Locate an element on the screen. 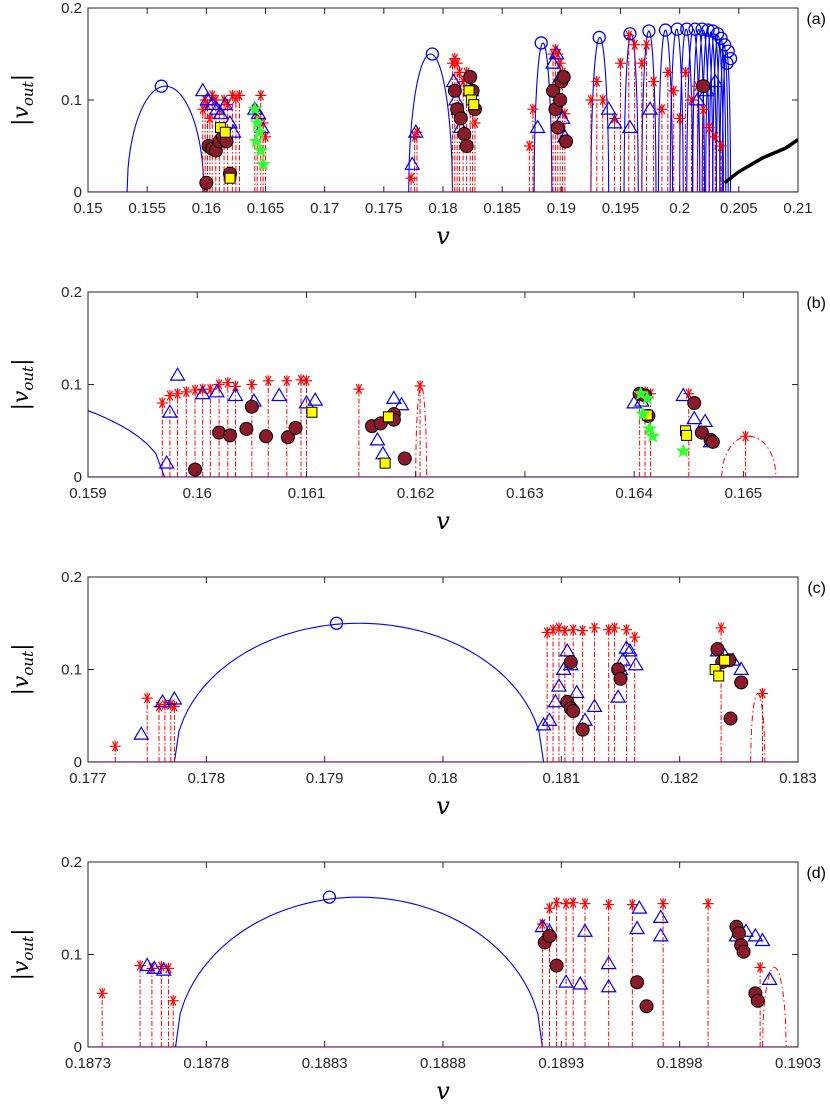  x-tick-label: 0.163 is located at coordinates (525, 493).